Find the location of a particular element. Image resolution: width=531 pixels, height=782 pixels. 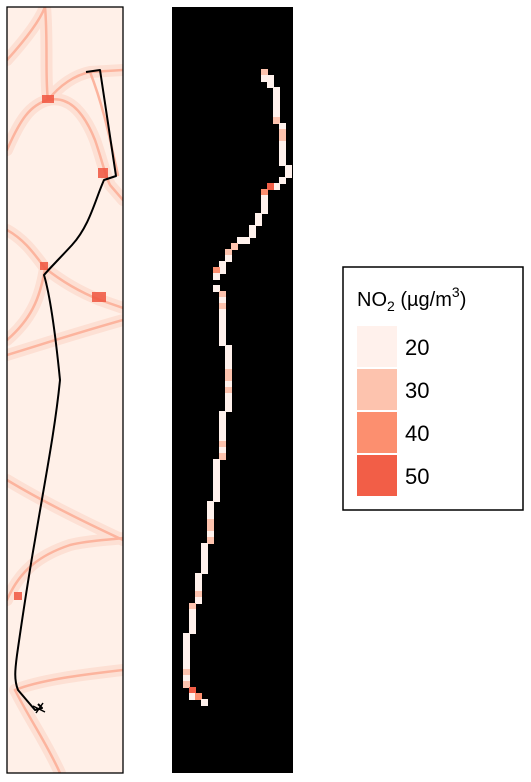

legend: NO2 (µg/m3) 20 30 40 50 is located at coordinates (433, 388).